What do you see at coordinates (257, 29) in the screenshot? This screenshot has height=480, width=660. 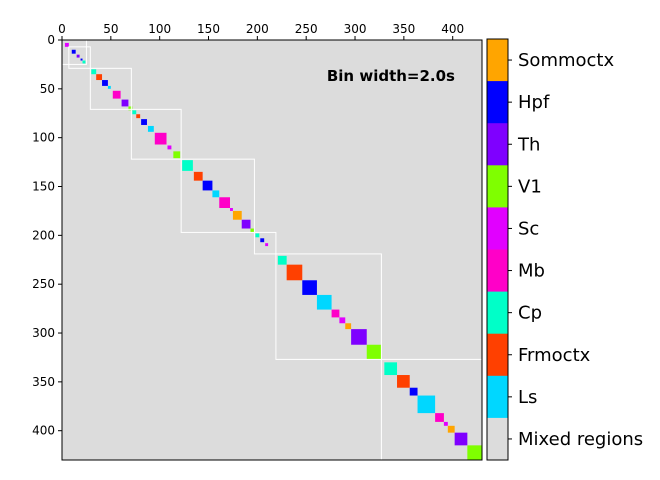 I see `x-tick-label: 200` at bounding box center [257, 29].